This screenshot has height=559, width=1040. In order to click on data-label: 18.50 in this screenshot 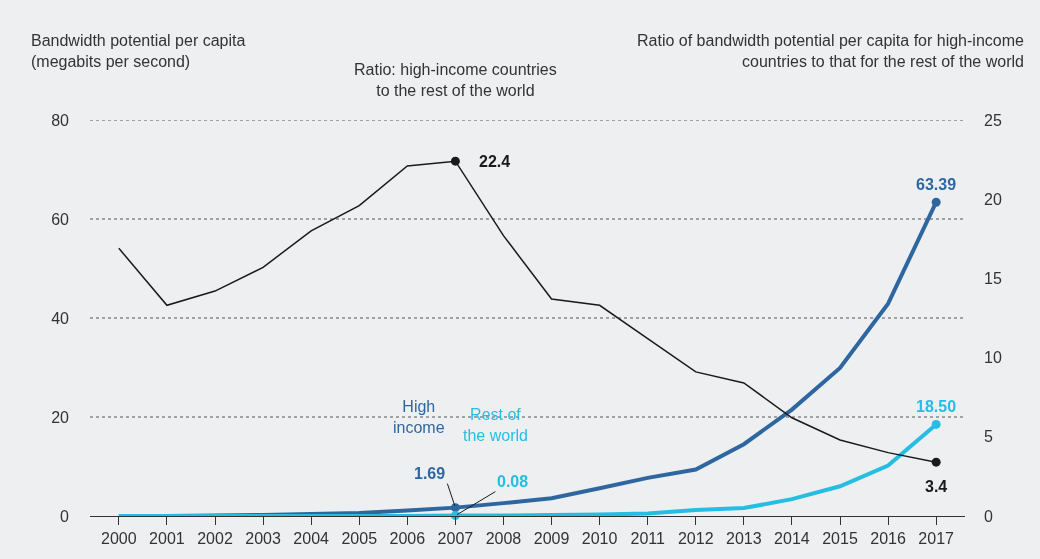, I will do `click(936, 406)`.